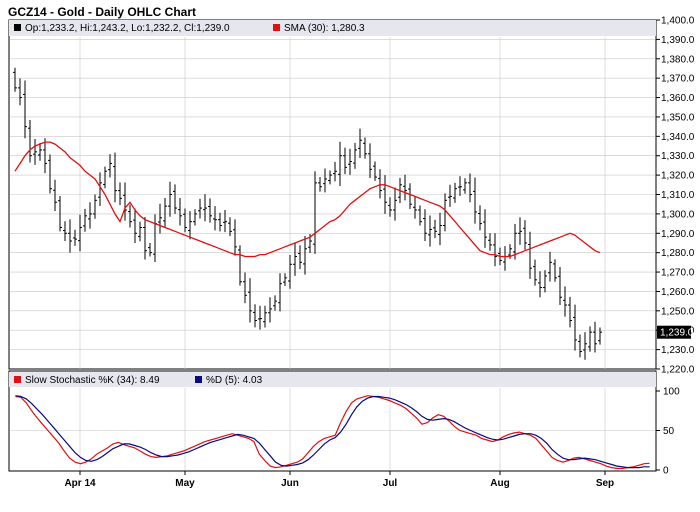 The height and width of the screenshot is (512, 700). I want to click on price-tick-label: 1,220.0, so click(678, 370).